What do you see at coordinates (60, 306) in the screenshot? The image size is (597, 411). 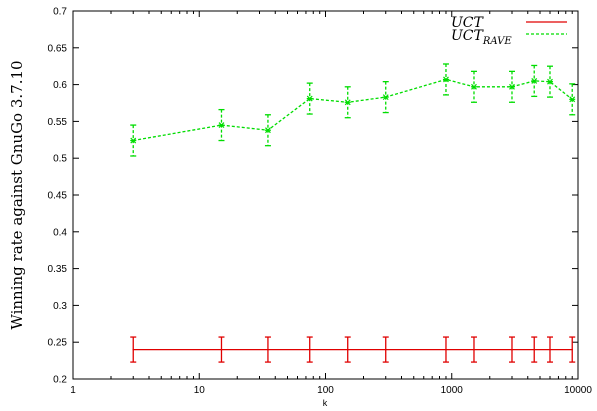 I see `y-tick-label: 0.3` at bounding box center [60, 306].